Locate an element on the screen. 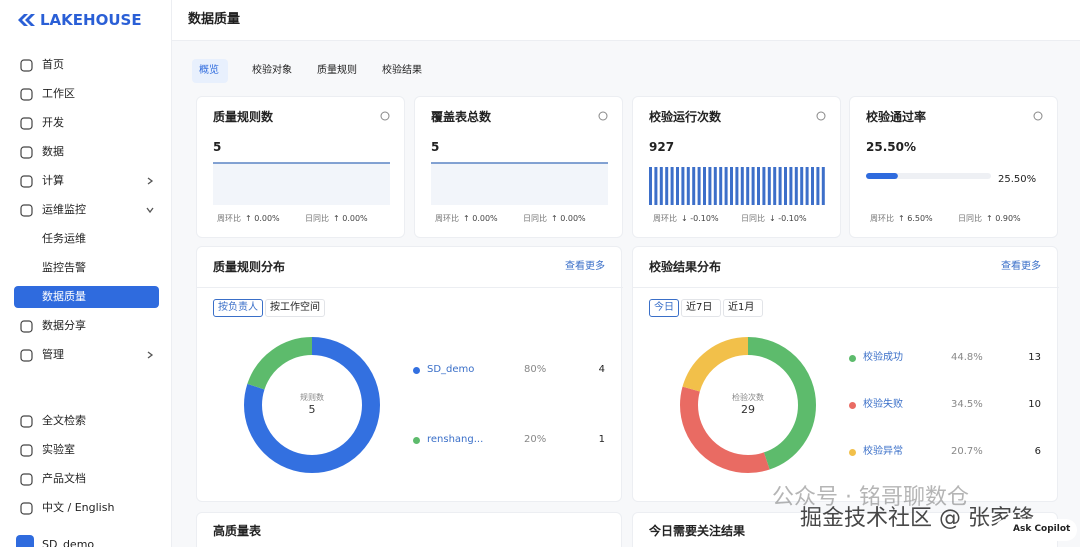  progress-bar is located at coordinates (882, 176).